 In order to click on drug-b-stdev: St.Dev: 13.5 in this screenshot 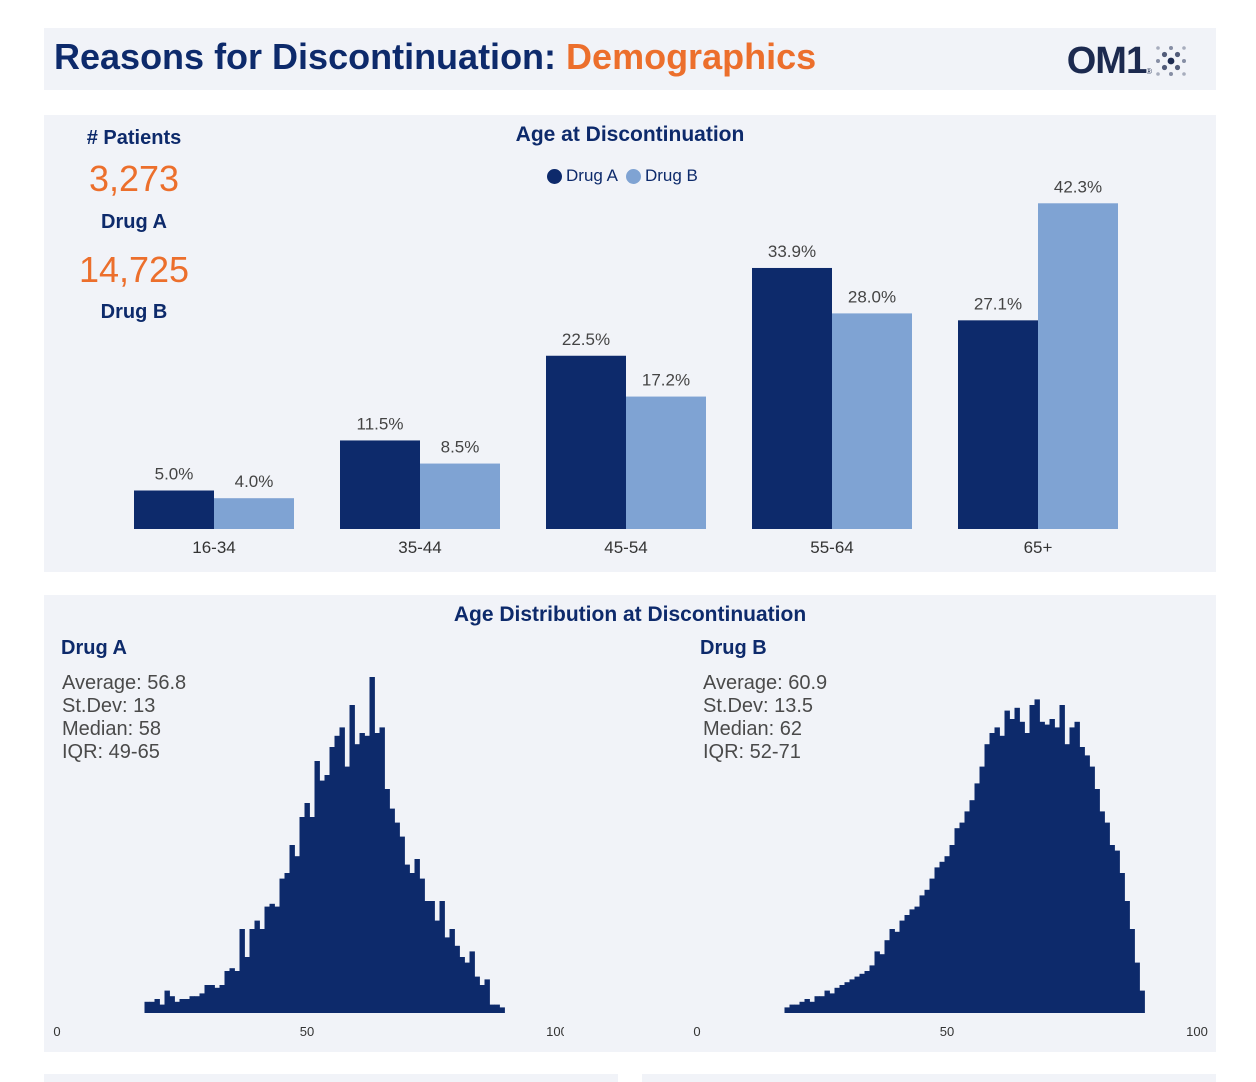, I will do `click(758, 706)`.